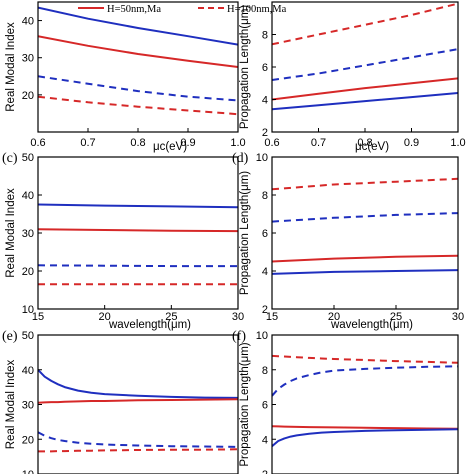  I want to click on panel-label: (c), so click(10, 158).